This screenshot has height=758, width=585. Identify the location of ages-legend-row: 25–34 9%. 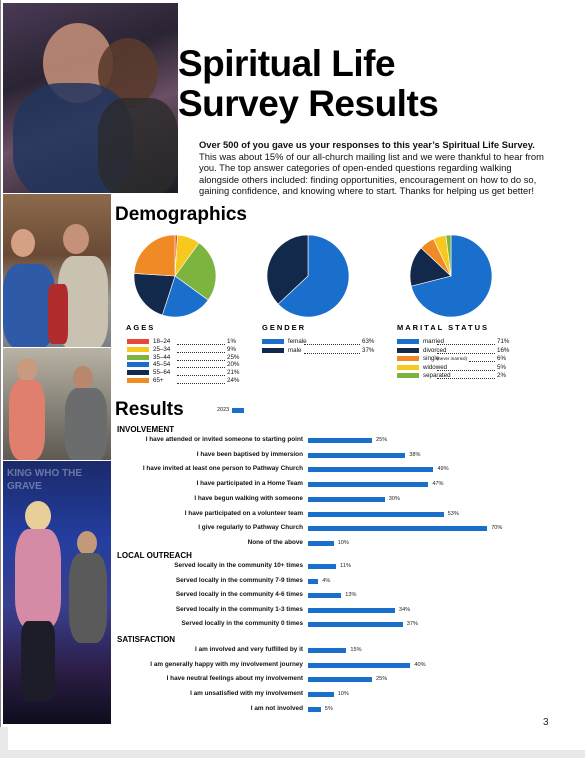
(183, 350).